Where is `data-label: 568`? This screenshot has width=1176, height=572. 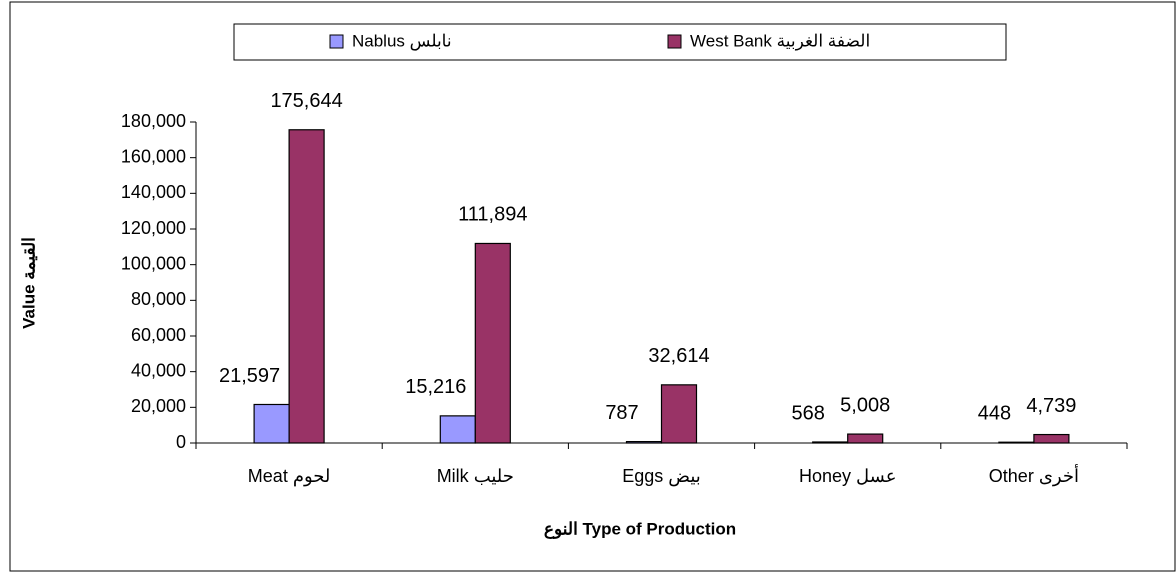 data-label: 568 is located at coordinates (808, 413).